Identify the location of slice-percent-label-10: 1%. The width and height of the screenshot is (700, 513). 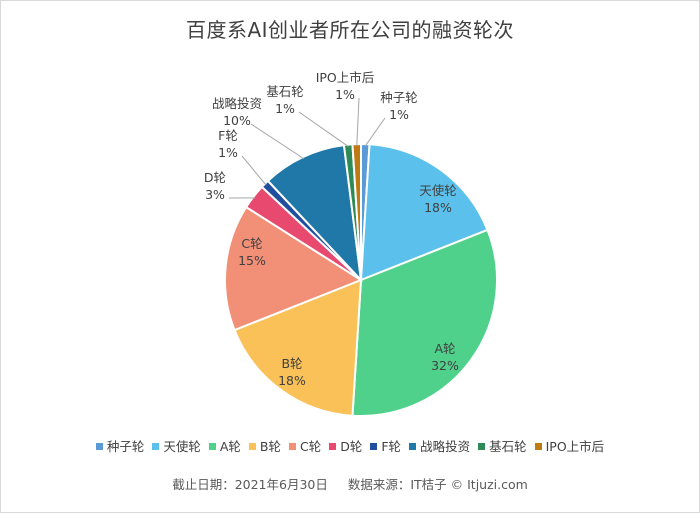
(345, 94).